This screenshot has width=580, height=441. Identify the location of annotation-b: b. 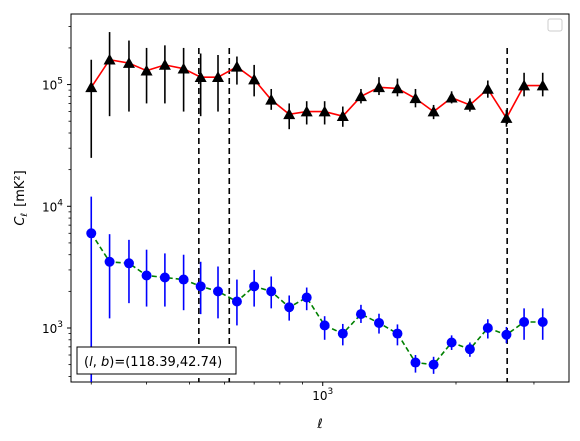
(105, 362).